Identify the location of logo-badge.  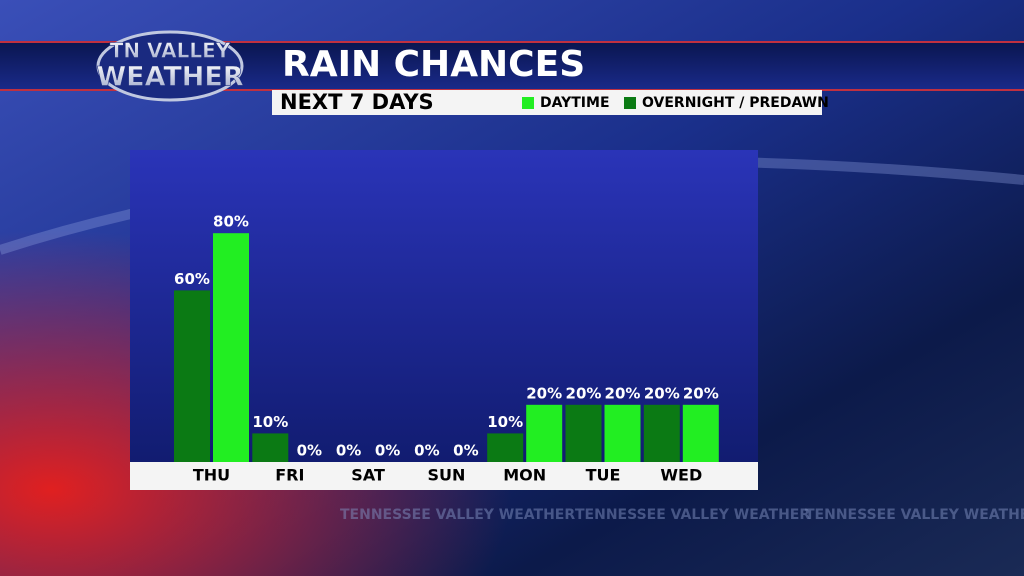
(170, 66).